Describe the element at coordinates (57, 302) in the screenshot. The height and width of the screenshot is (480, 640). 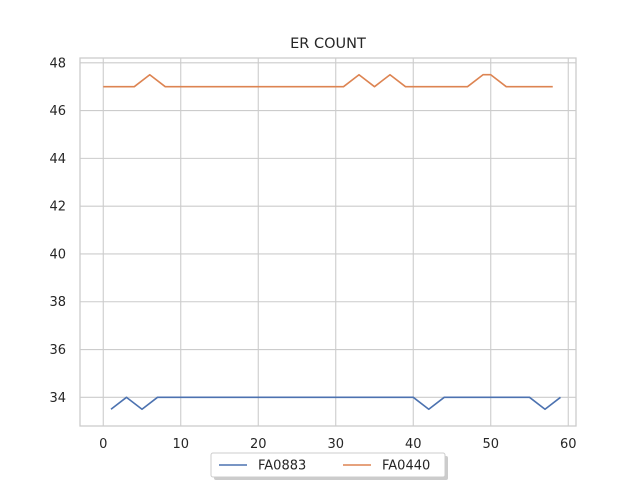
I see `y-tick-label: 38` at that location.